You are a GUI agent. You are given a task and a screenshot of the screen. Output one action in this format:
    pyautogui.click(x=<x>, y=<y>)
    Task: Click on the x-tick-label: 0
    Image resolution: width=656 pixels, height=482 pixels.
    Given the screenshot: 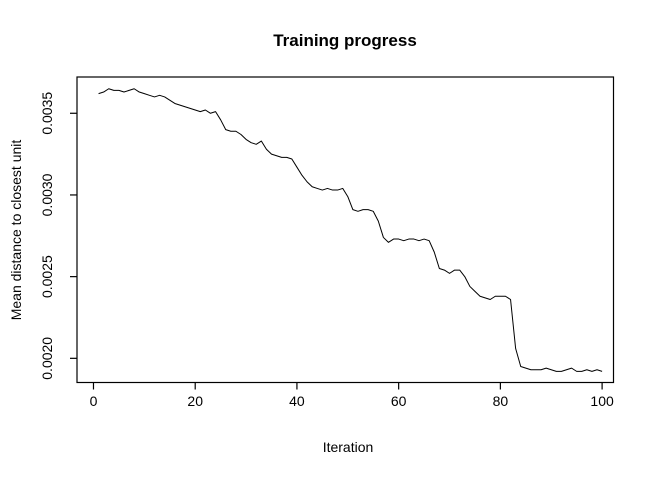 What is the action you would take?
    pyautogui.click(x=94, y=401)
    